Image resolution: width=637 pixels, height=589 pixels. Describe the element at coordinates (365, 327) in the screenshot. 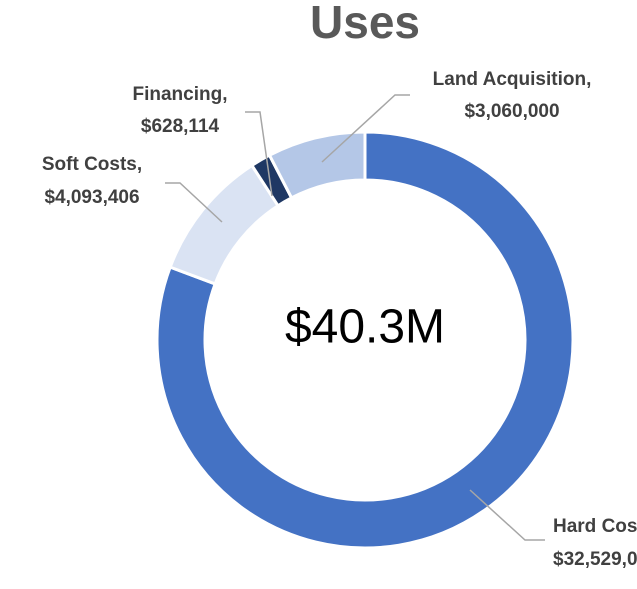

I see `center-label: $40.3M` at that location.